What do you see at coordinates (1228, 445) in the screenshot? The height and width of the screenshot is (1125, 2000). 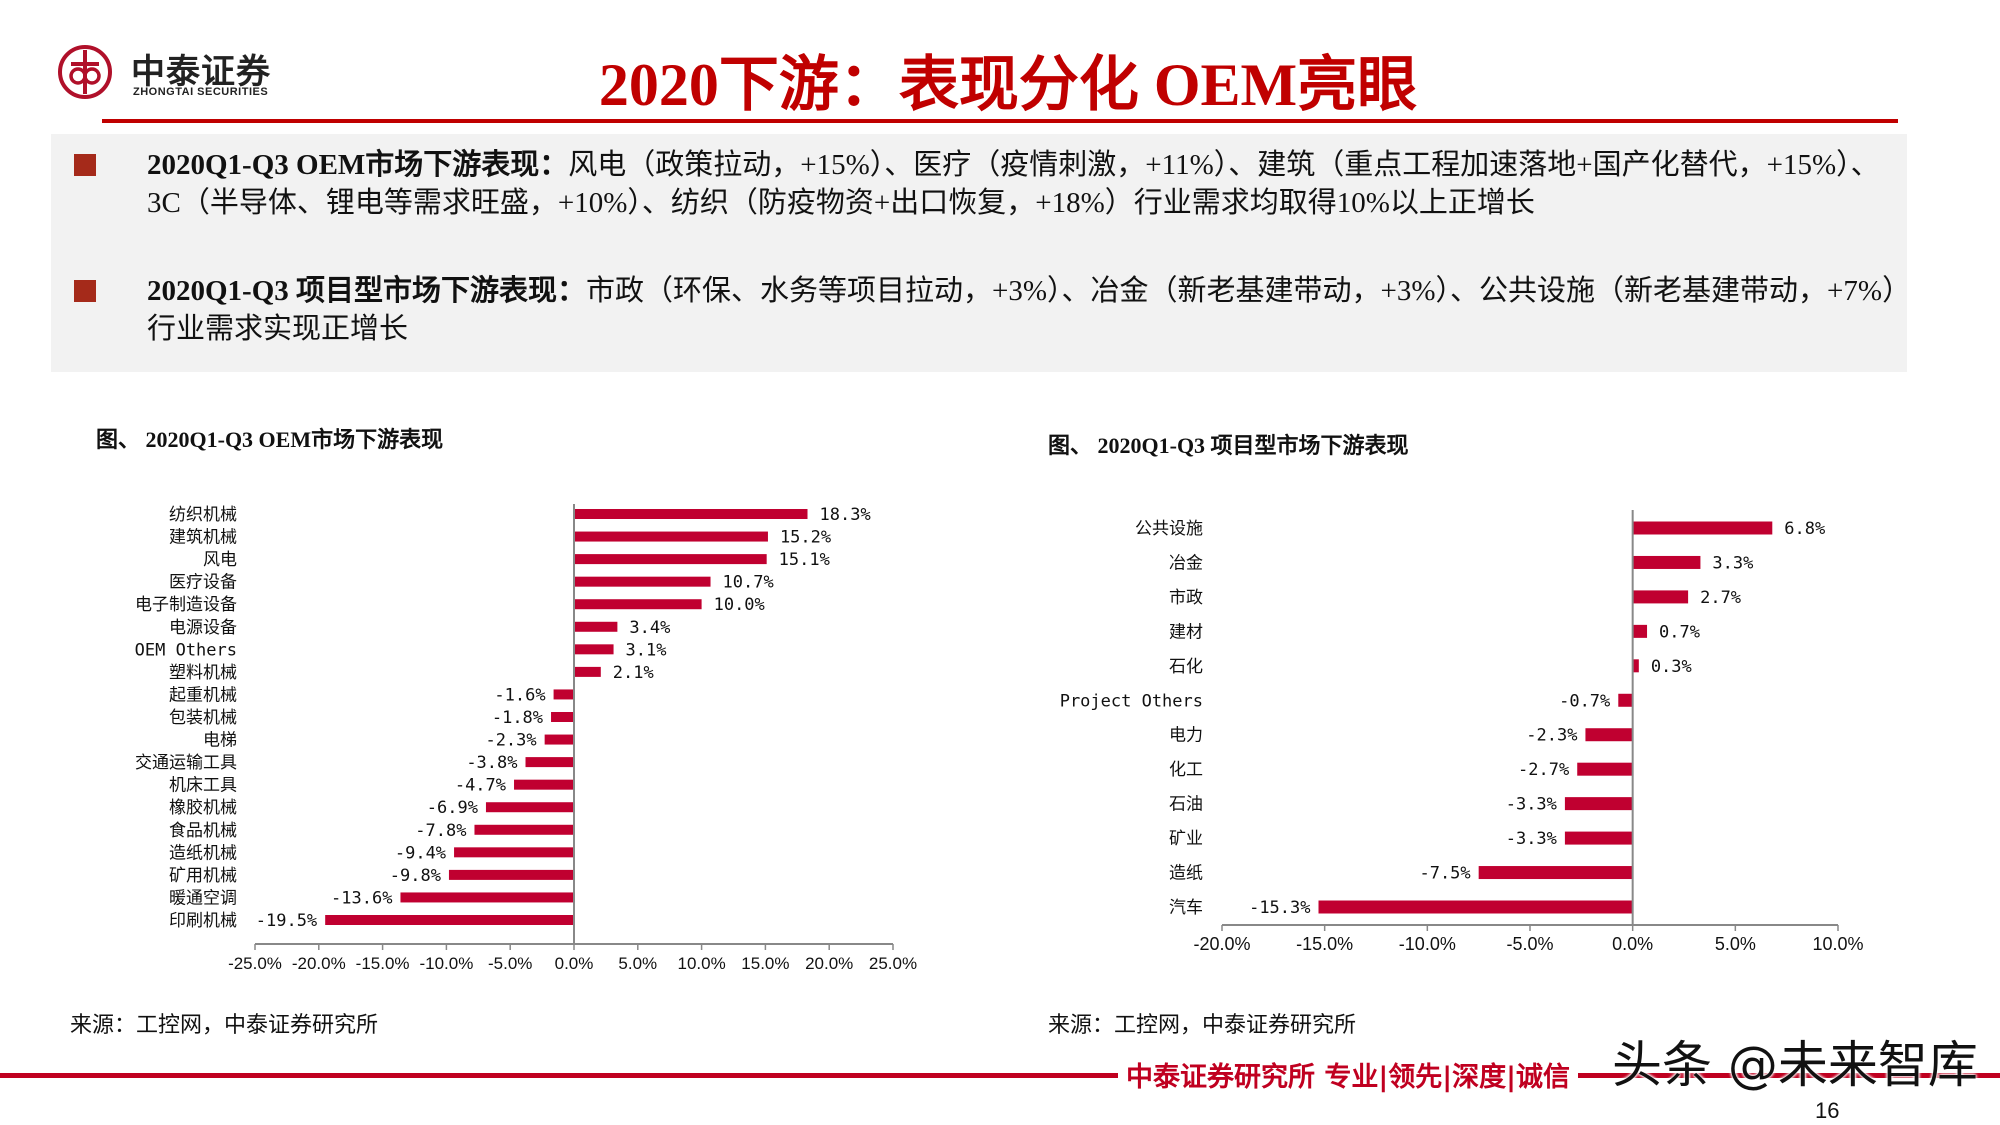 I see `chart-title-project: 图、 2020Q1-Q3 项目型市场下游表现` at bounding box center [1228, 445].